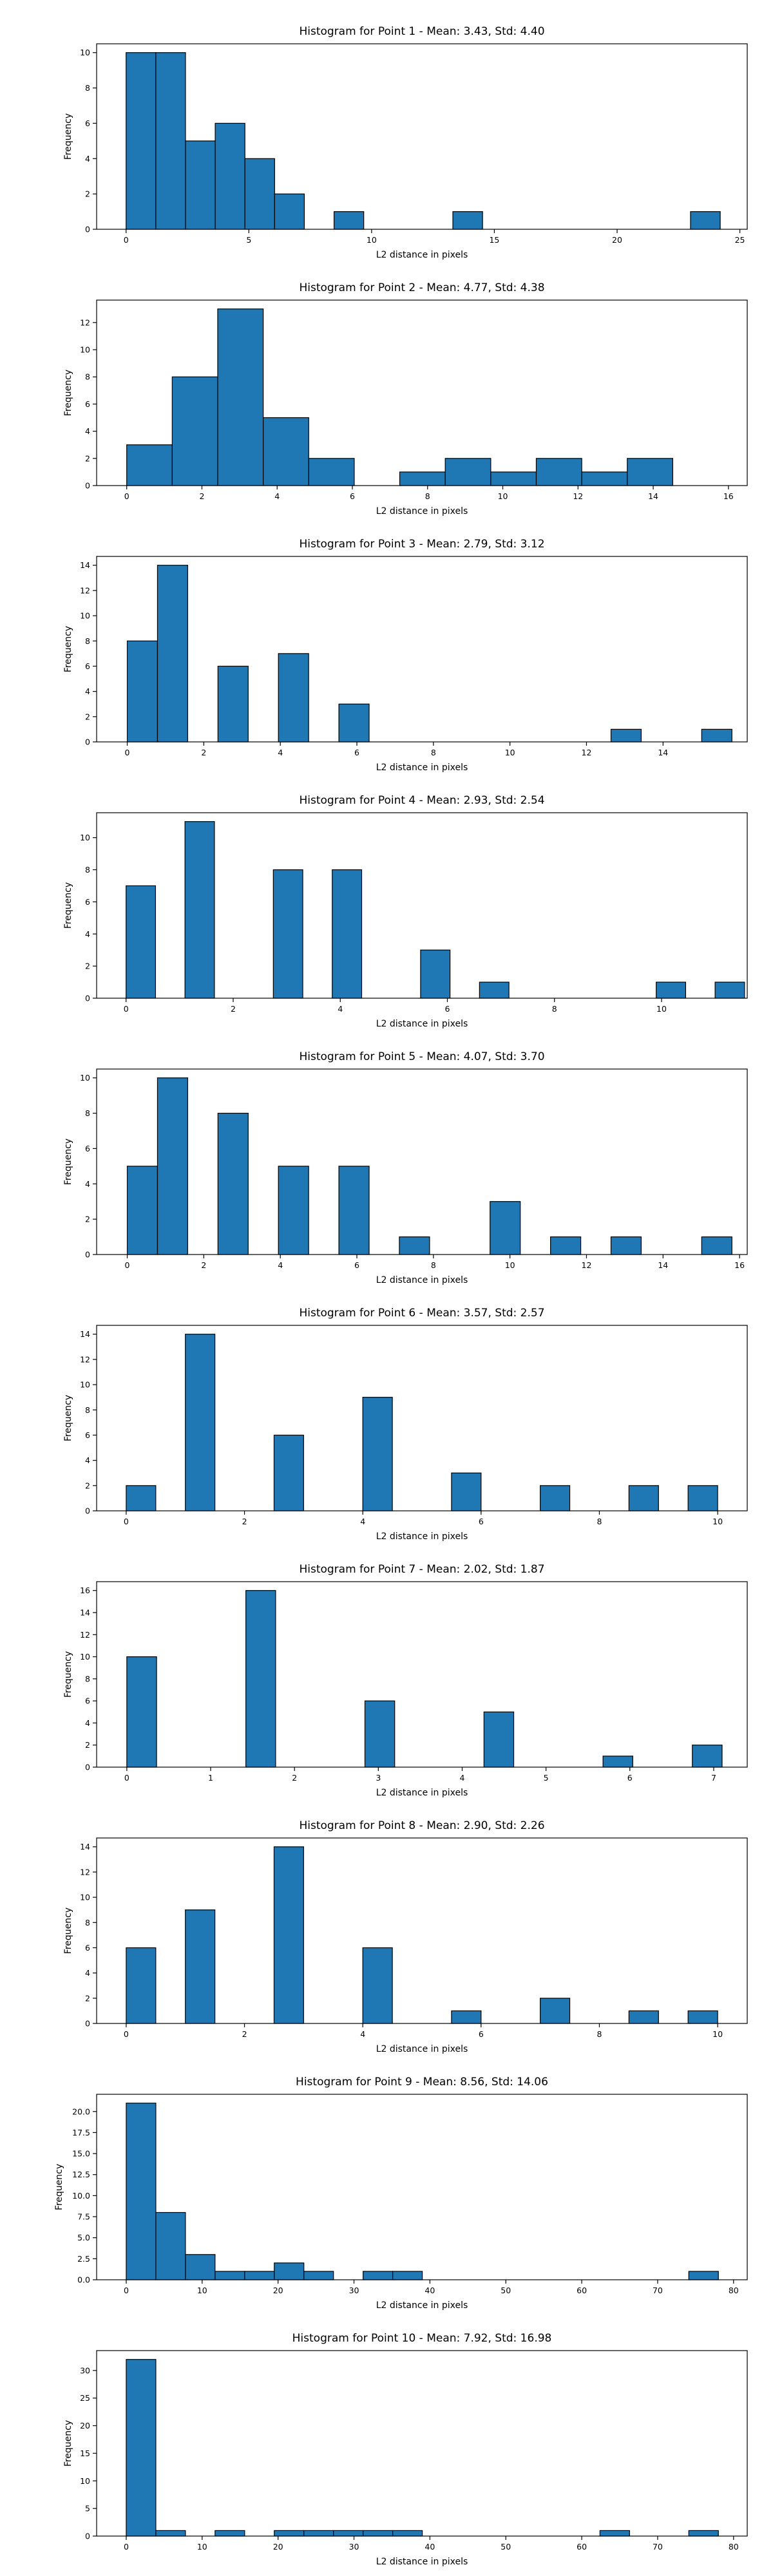  What do you see at coordinates (85, 2425) in the screenshot?
I see `y-tick-label: 20` at bounding box center [85, 2425].